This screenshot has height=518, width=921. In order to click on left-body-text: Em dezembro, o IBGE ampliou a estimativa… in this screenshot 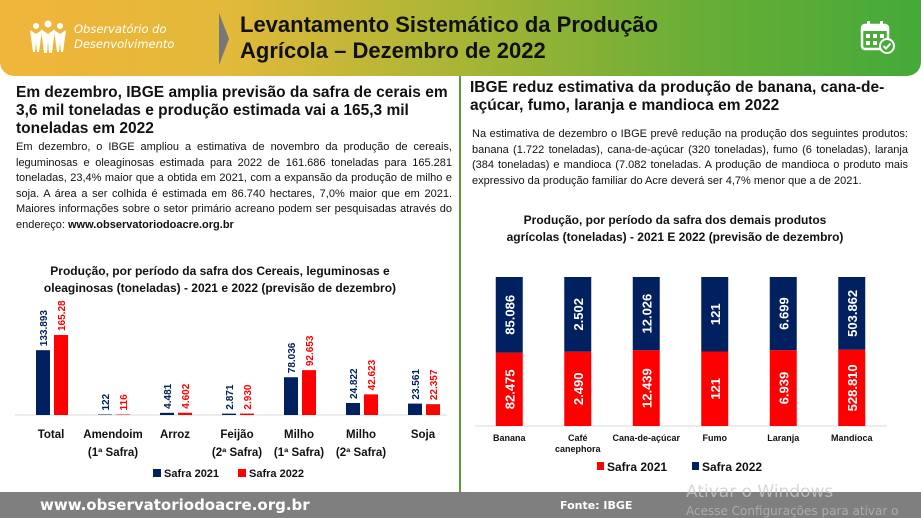, I will do `click(234, 186)`.